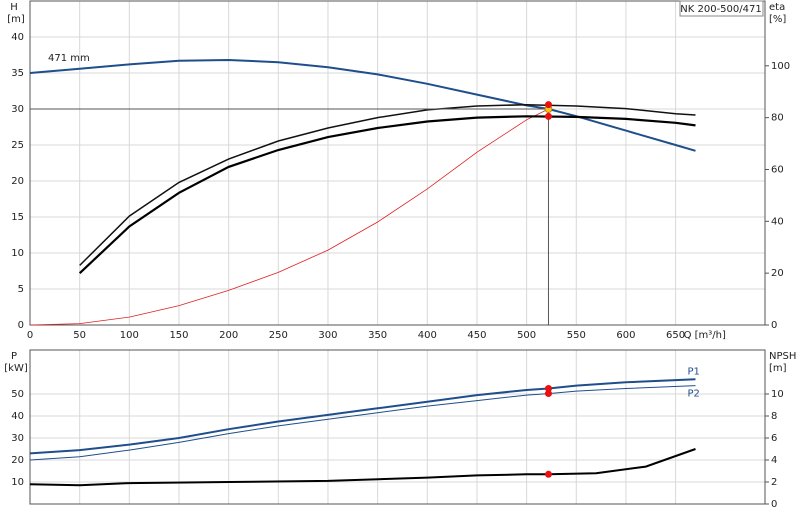 This screenshot has width=800, height=520. What do you see at coordinates (228, 335) in the screenshot?
I see `x-tick-label: 200` at bounding box center [228, 335].